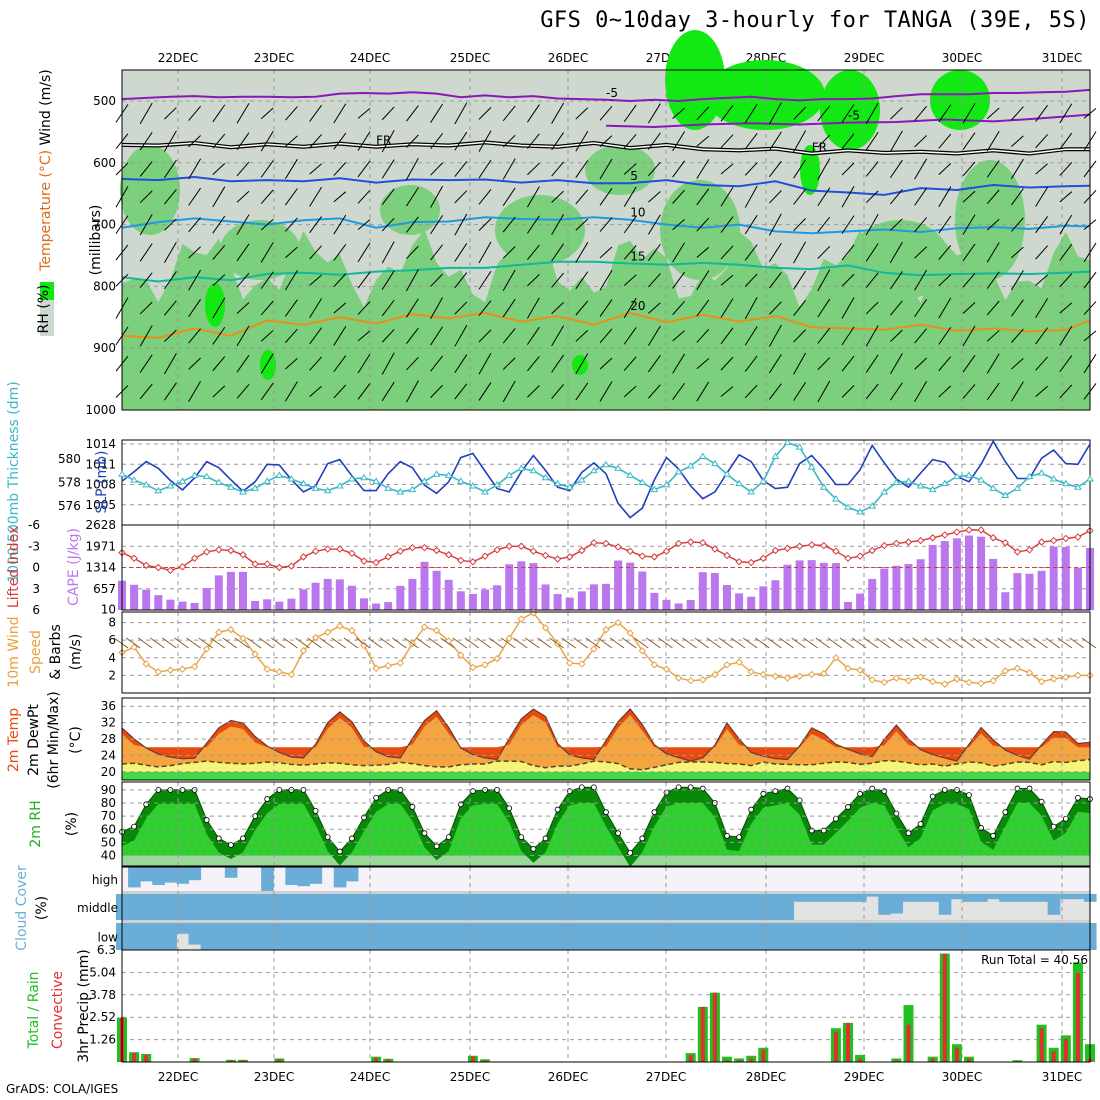  I want to click on isotherm-line, so click(606, 95).